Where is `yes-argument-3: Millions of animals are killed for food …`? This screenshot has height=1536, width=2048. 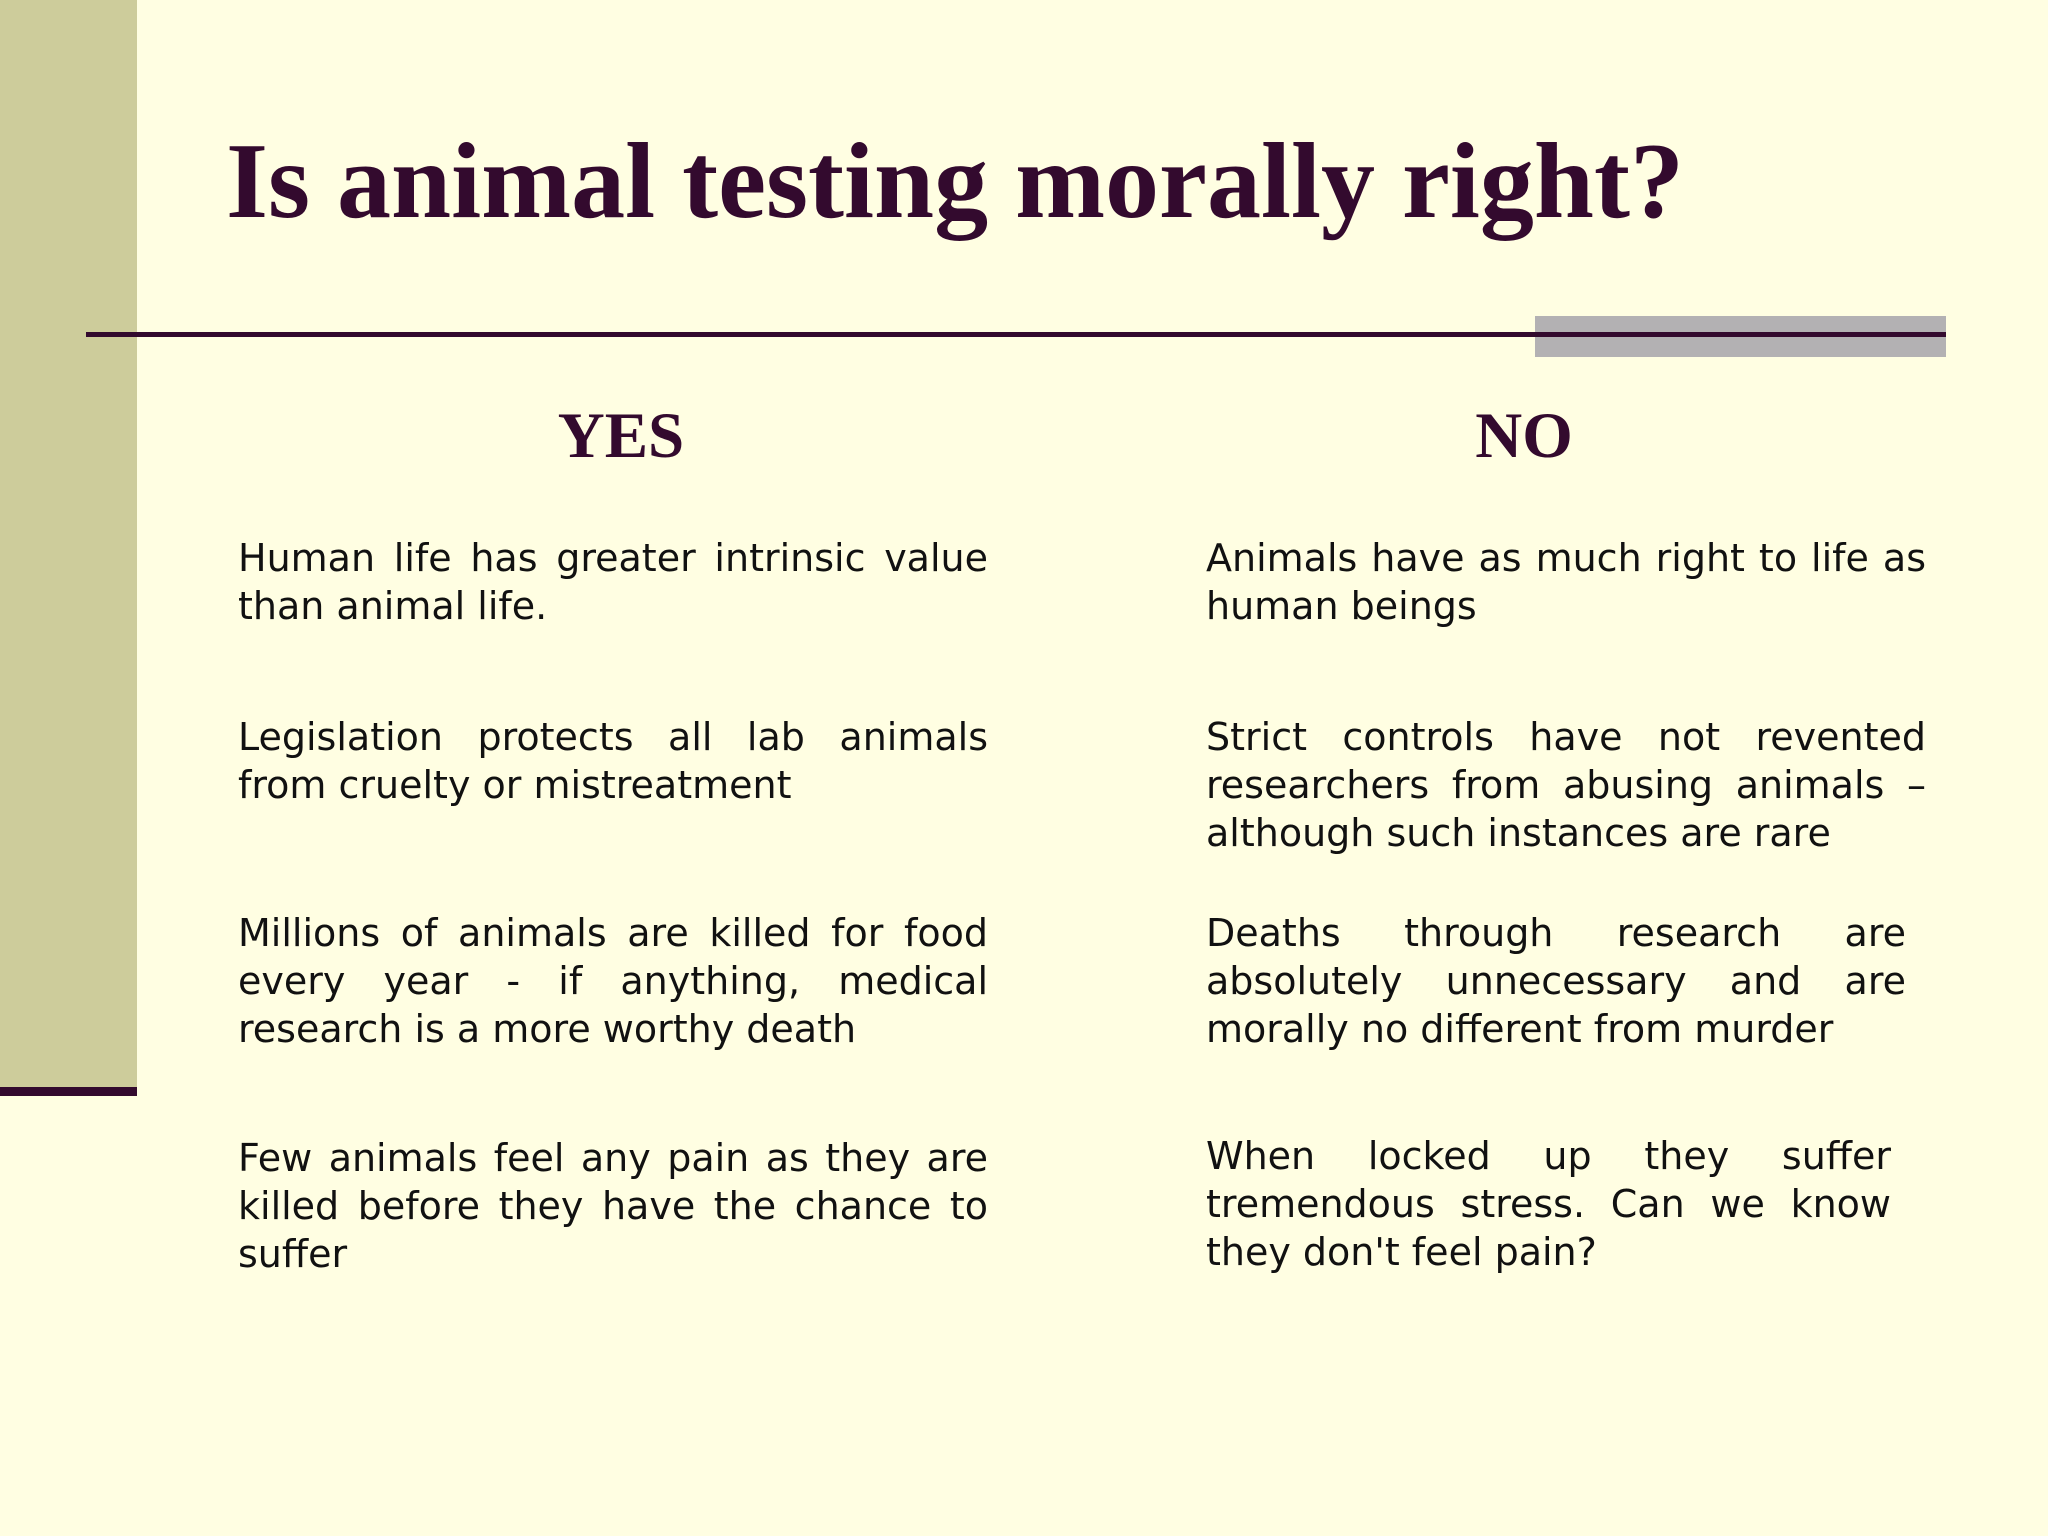
yes-argument-3: Millions of animals are killed for food … is located at coordinates (613, 981).